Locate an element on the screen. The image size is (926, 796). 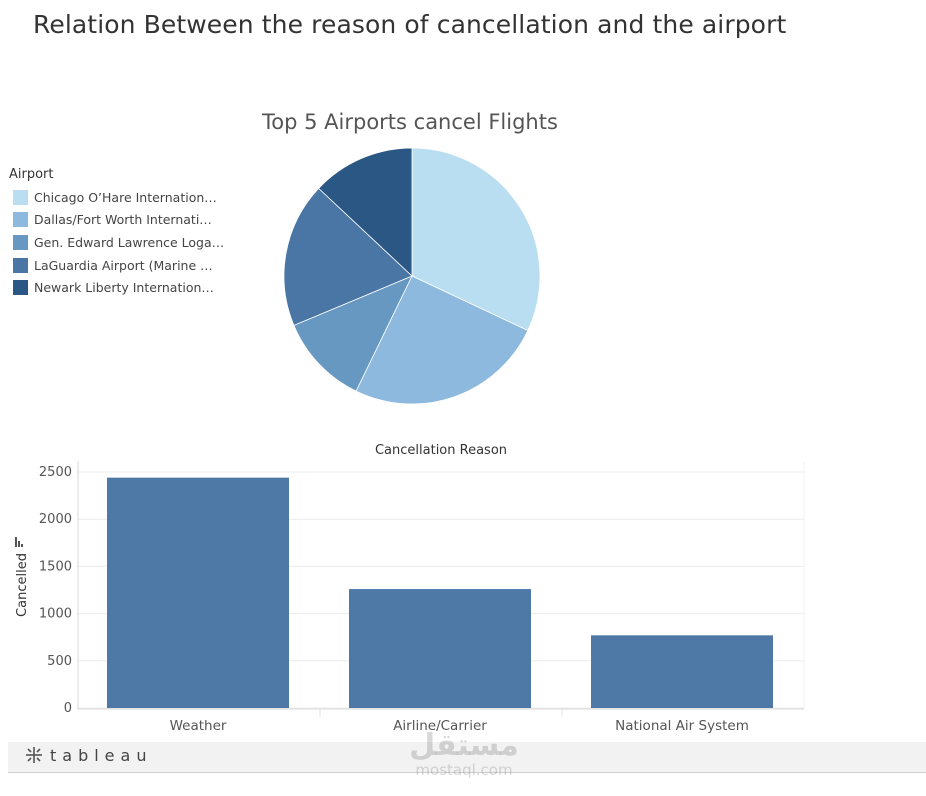
y-tick-label: 2000 is located at coordinates (55, 519).